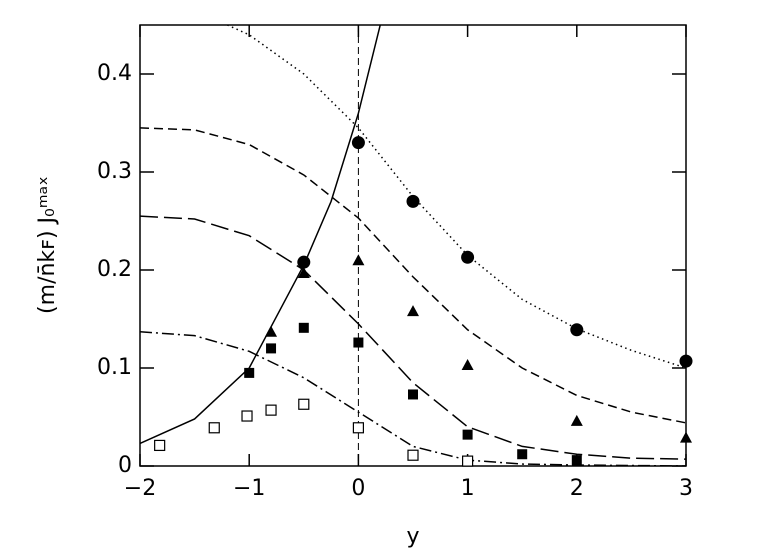  What do you see at coordinates (577, 488) in the screenshot?
I see `x-tick-label: 2` at bounding box center [577, 488].